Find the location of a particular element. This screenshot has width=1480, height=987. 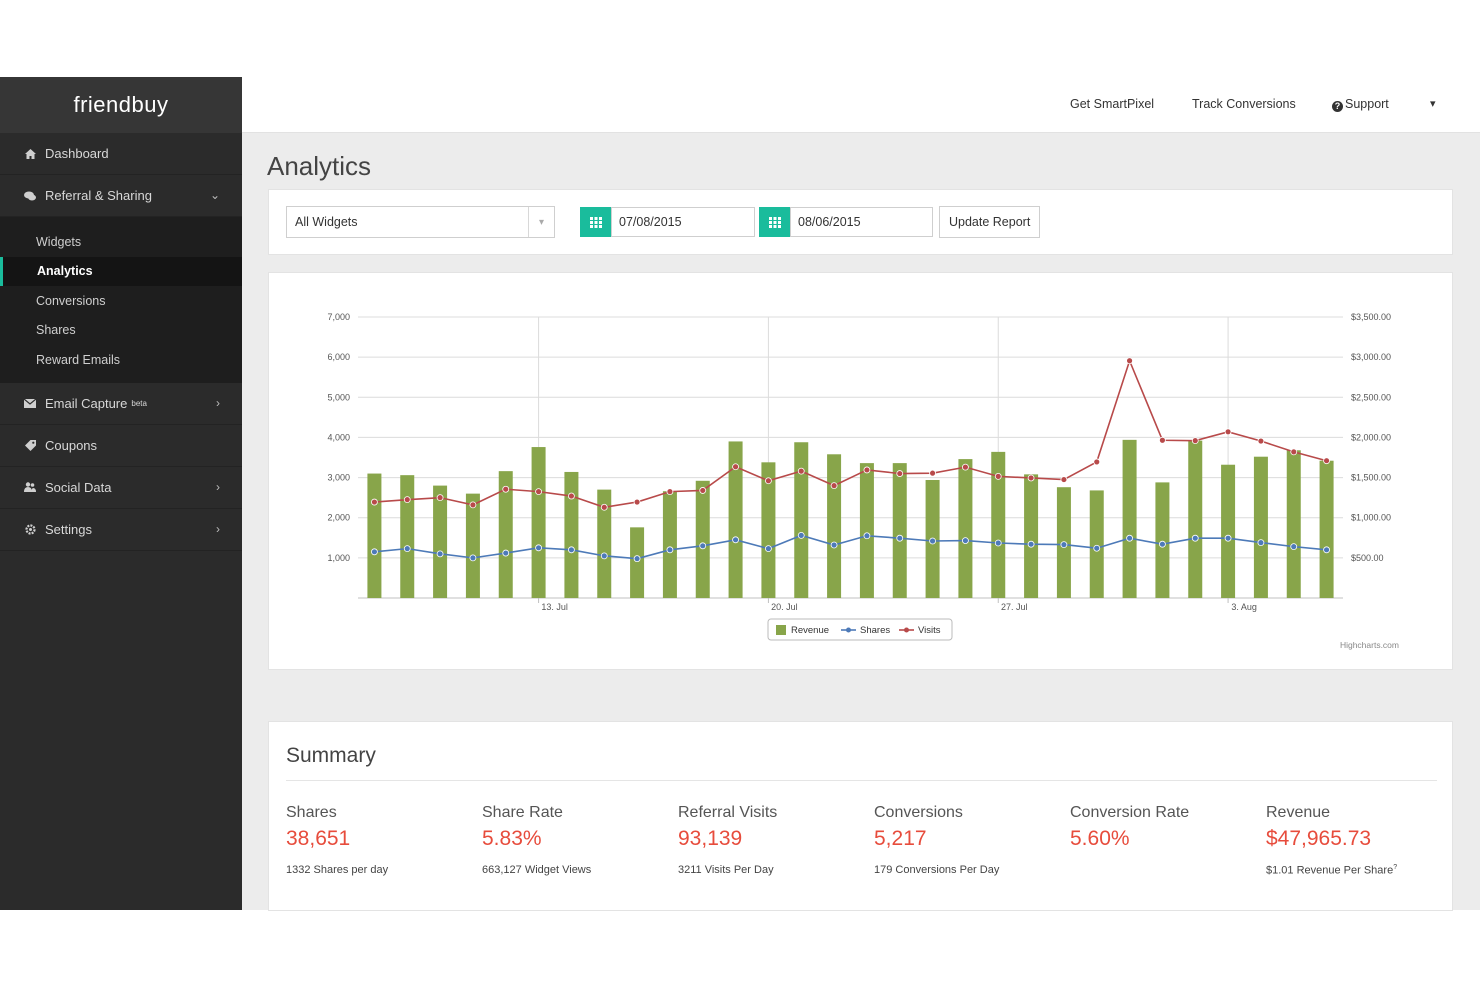

stat-value: 38,651 is located at coordinates (318, 838).